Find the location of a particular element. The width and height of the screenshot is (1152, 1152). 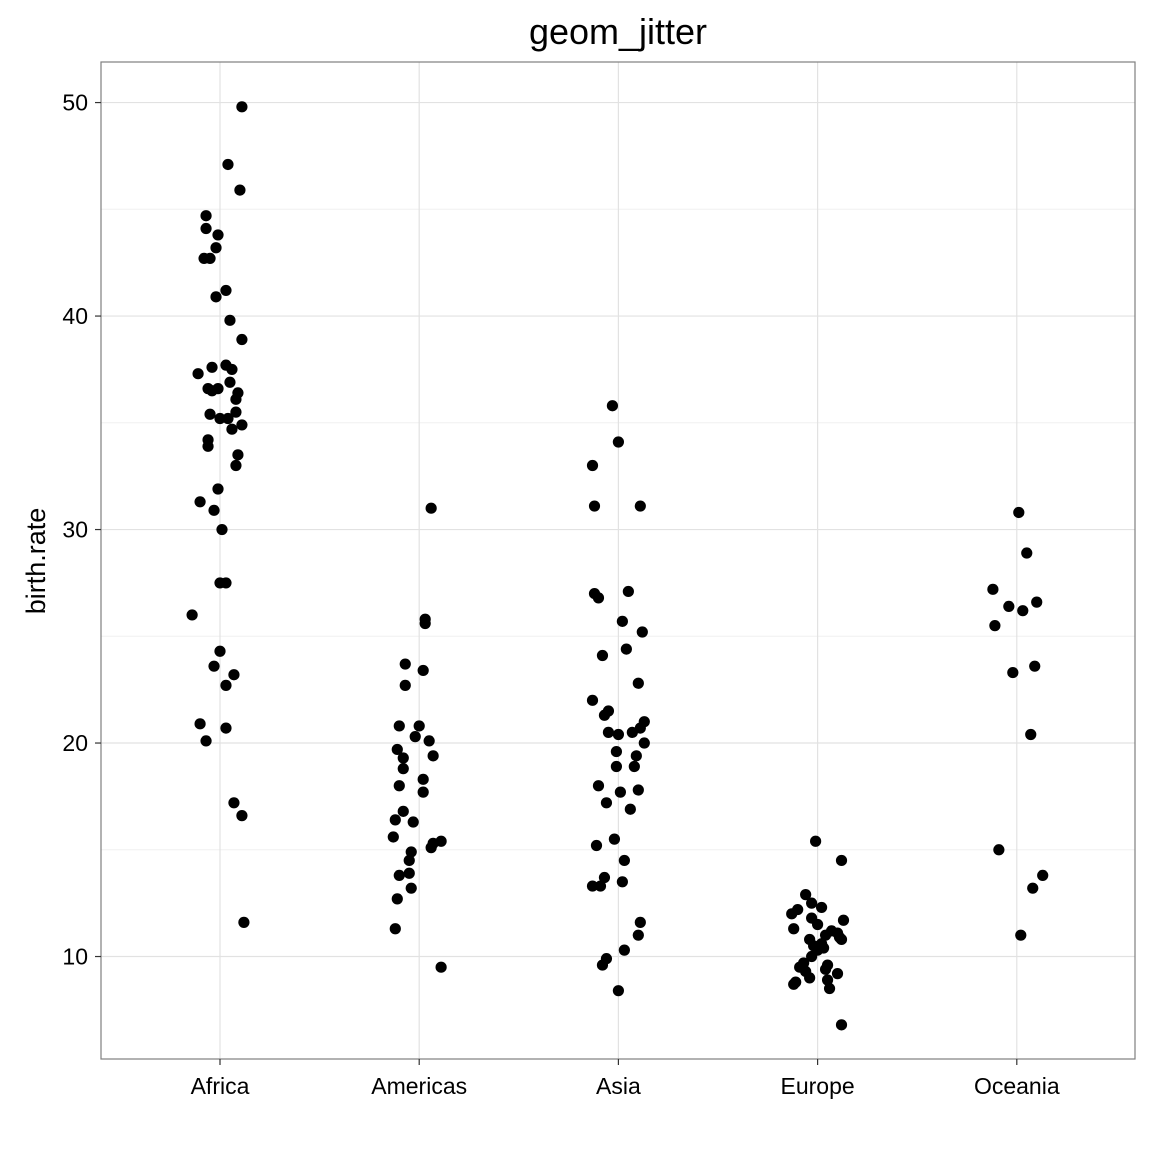

x-tick-label: Asia is located at coordinates (618, 1086).